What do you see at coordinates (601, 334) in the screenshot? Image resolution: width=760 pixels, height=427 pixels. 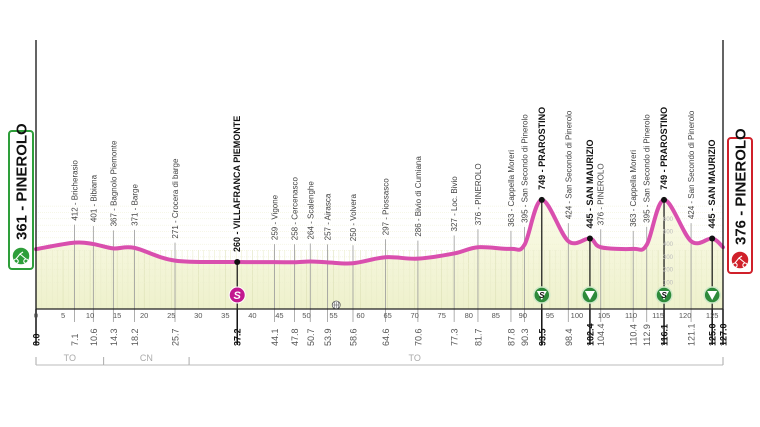 I see `waypoint-km-label: 104.4` at bounding box center [601, 334].